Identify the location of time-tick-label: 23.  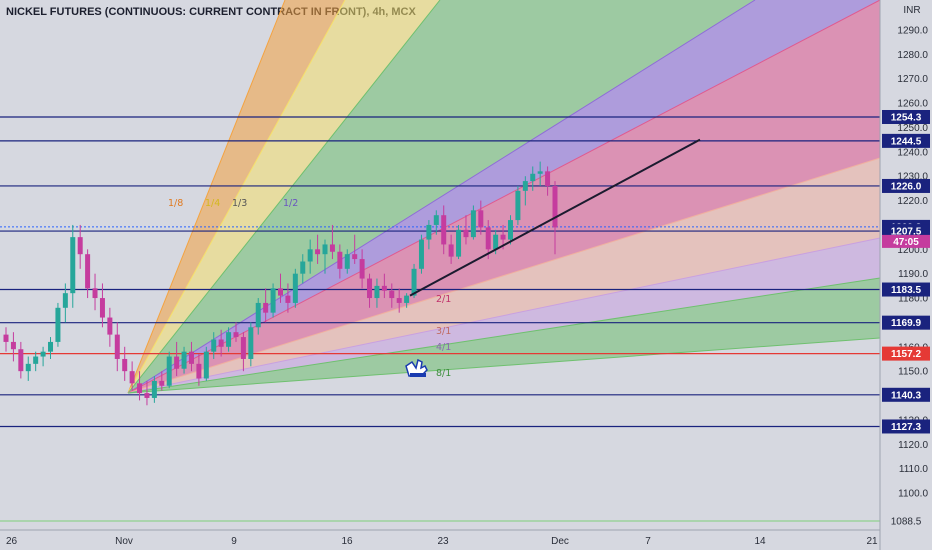
(443, 541).